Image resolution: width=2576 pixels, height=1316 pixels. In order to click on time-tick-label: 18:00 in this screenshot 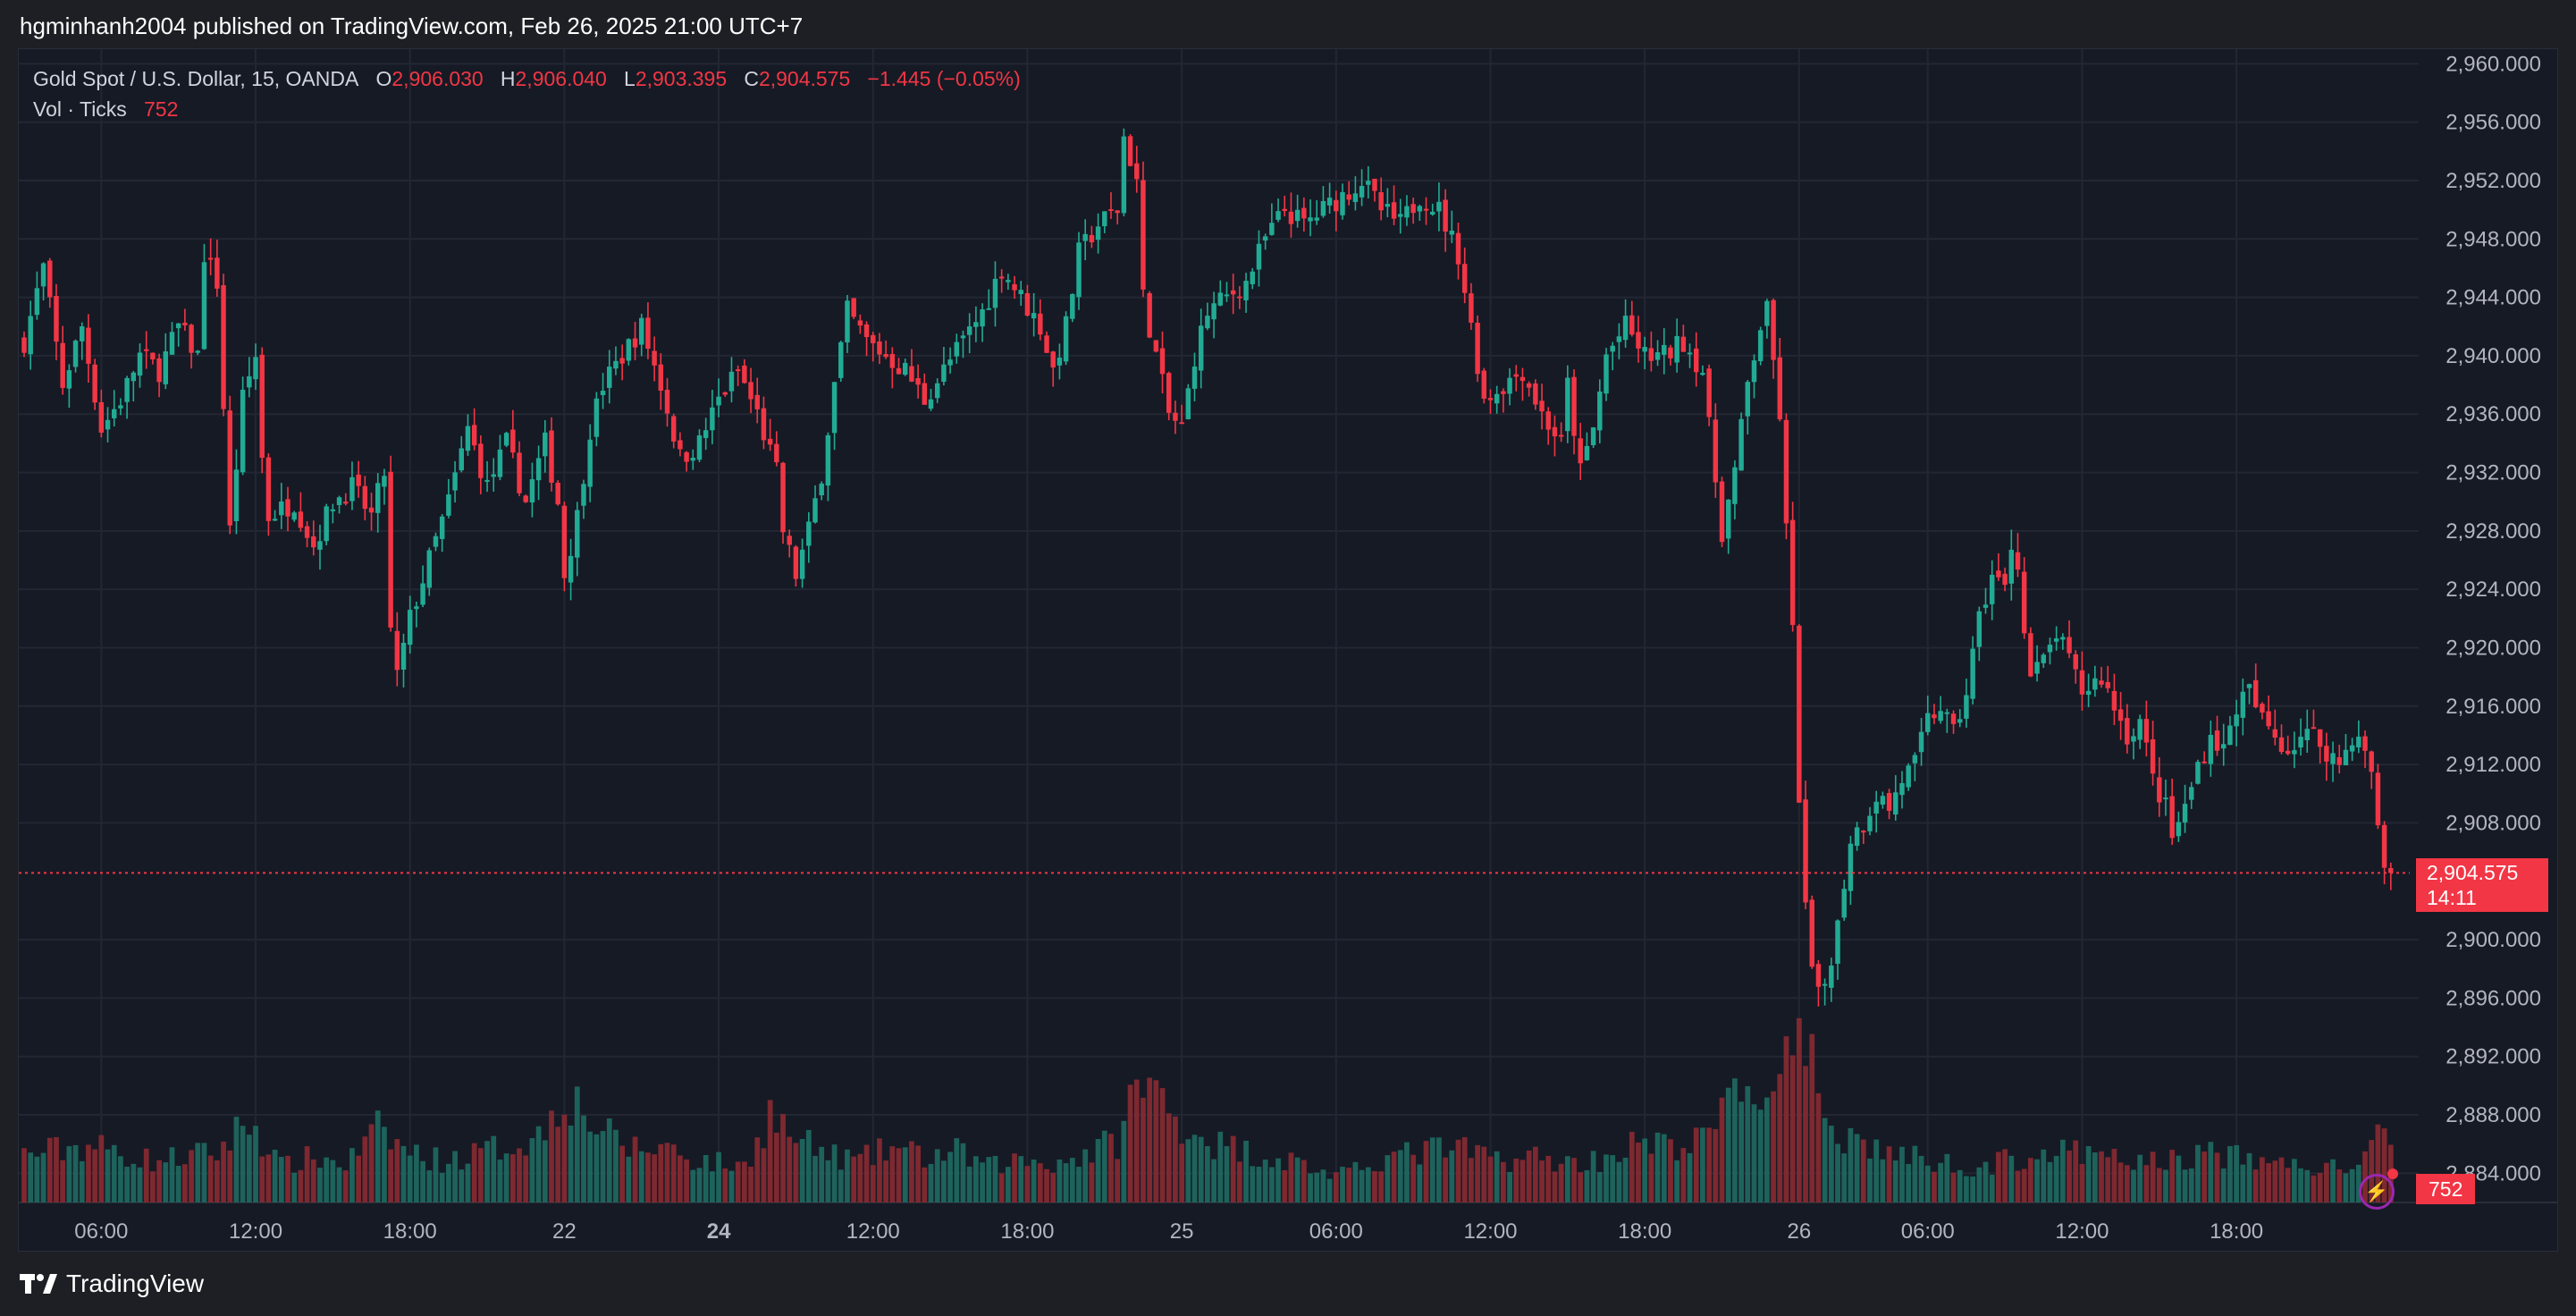, I will do `click(1645, 1231)`.